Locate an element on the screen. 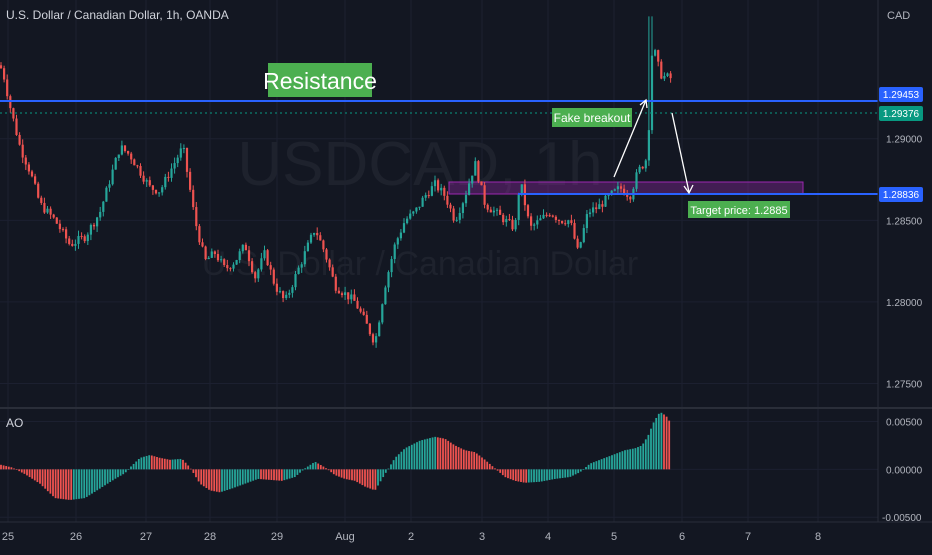 This screenshot has height=555, width=932. x-tick-label: 5 is located at coordinates (614, 537).